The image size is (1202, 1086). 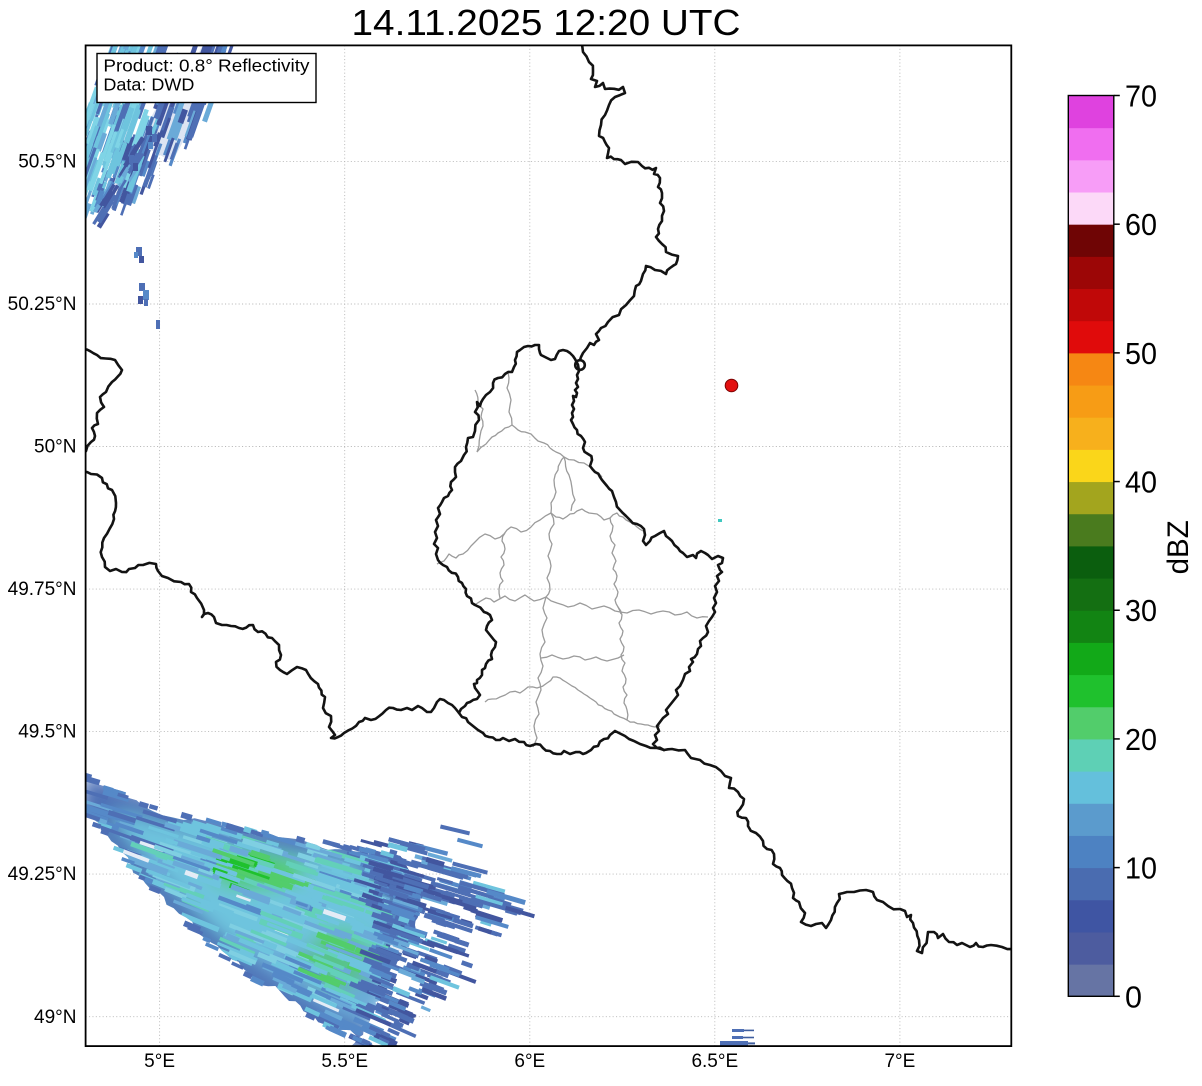 What do you see at coordinates (47, 732) in the screenshot?
I see `svg-text: 49.5°N` at bounding box center [47, 732].